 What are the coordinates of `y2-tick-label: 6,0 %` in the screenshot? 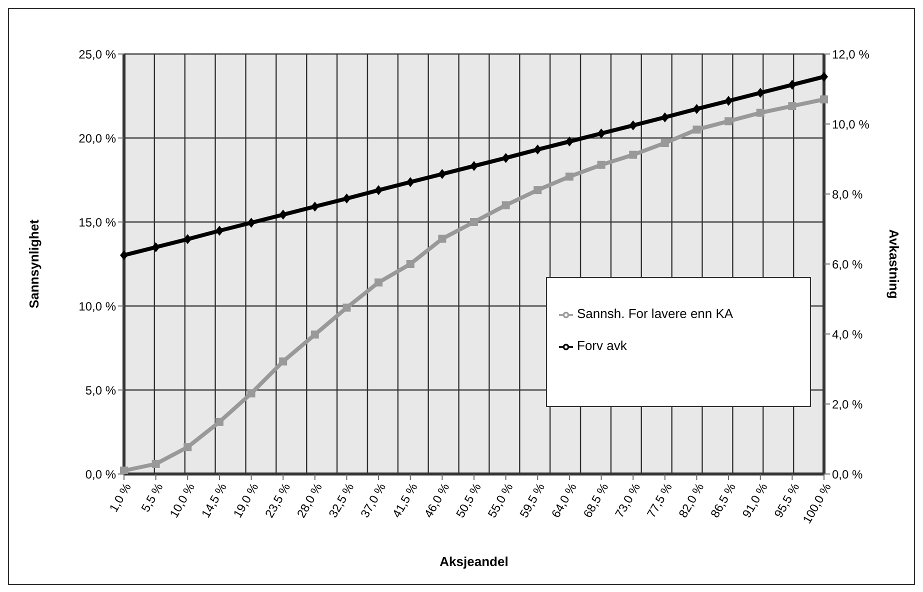 It's located at (848, 264).